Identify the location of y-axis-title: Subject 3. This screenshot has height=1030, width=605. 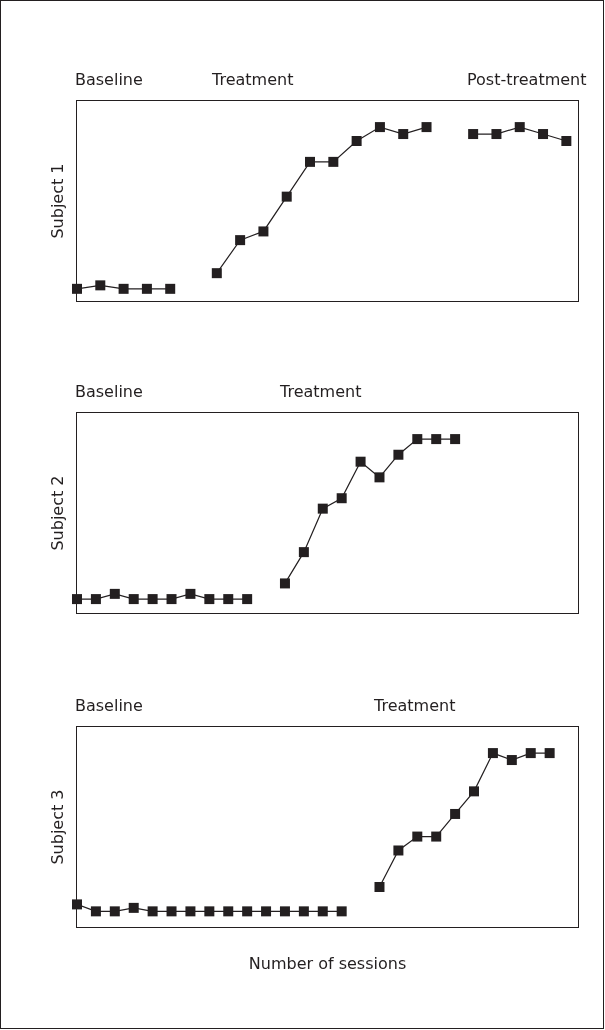
(57, 827).